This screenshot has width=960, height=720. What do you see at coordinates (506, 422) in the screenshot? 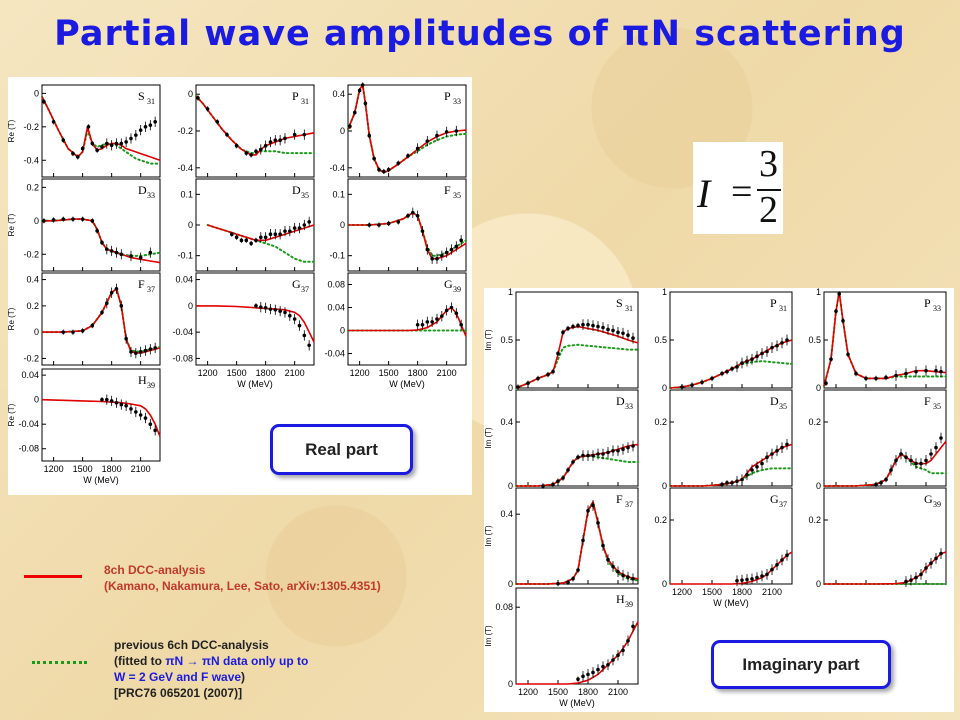
I see `y-tick-label: 0.4` at bounding box center [506, 422].